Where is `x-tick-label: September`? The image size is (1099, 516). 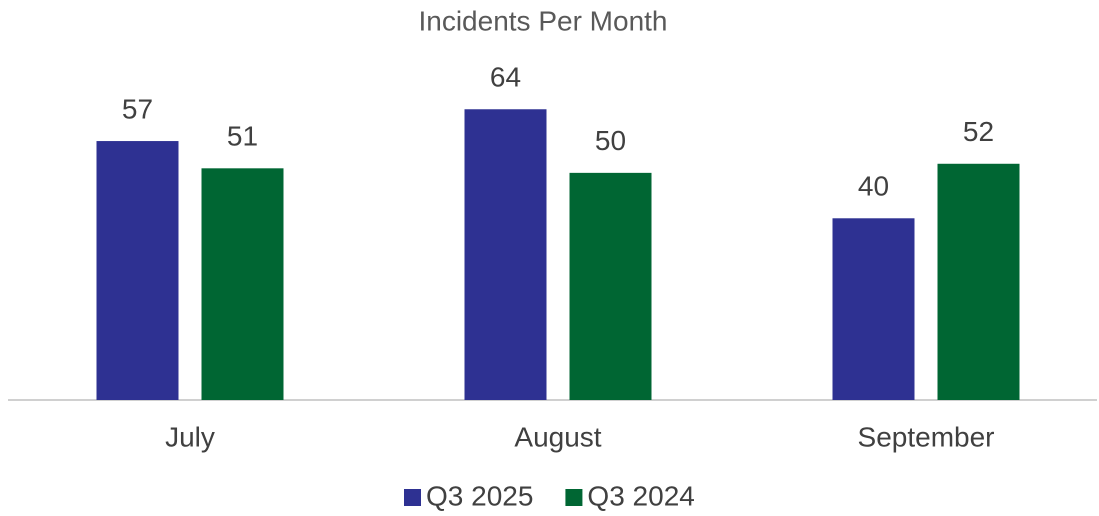 x-tick-label: September is located at coordinates (926, 436).